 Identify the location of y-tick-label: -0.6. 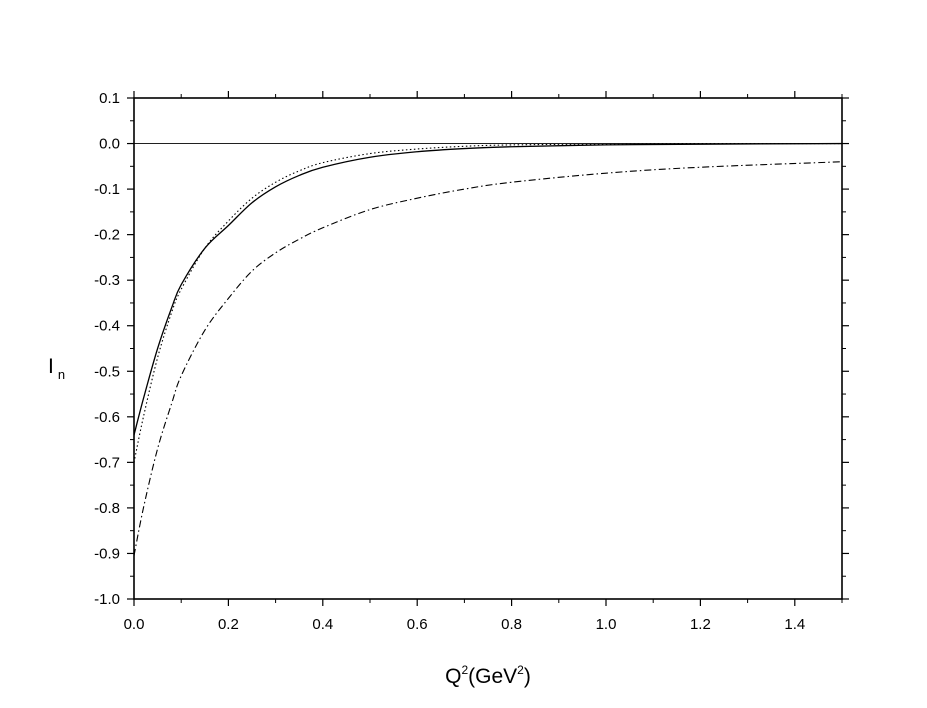
(107, 417).